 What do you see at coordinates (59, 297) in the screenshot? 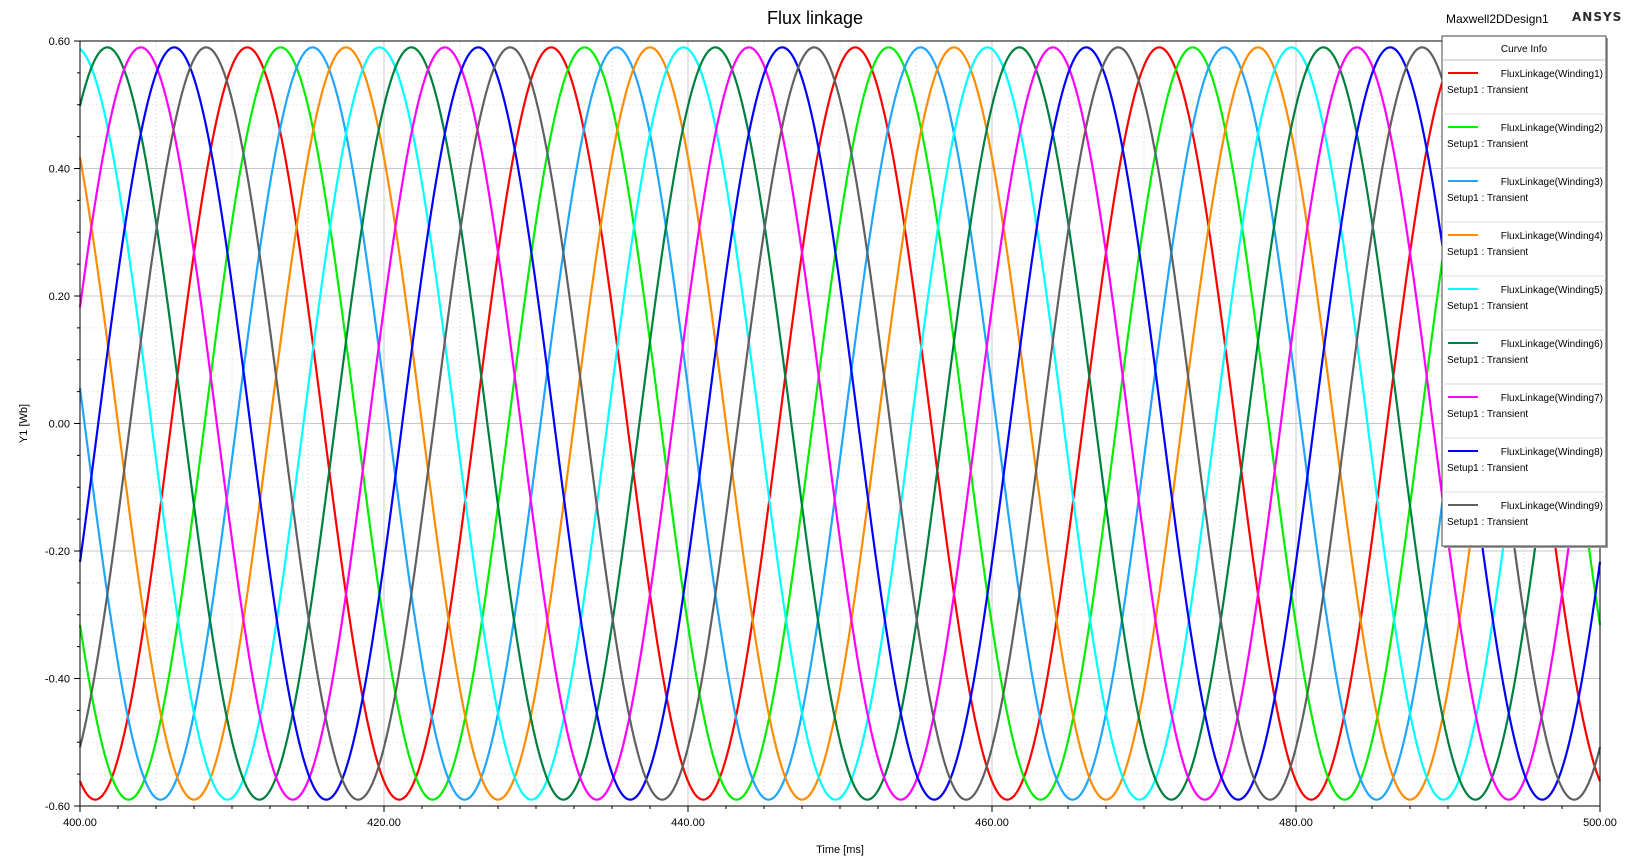
I see `y-tick-label: 0.20` at bounding box center [59, 297].